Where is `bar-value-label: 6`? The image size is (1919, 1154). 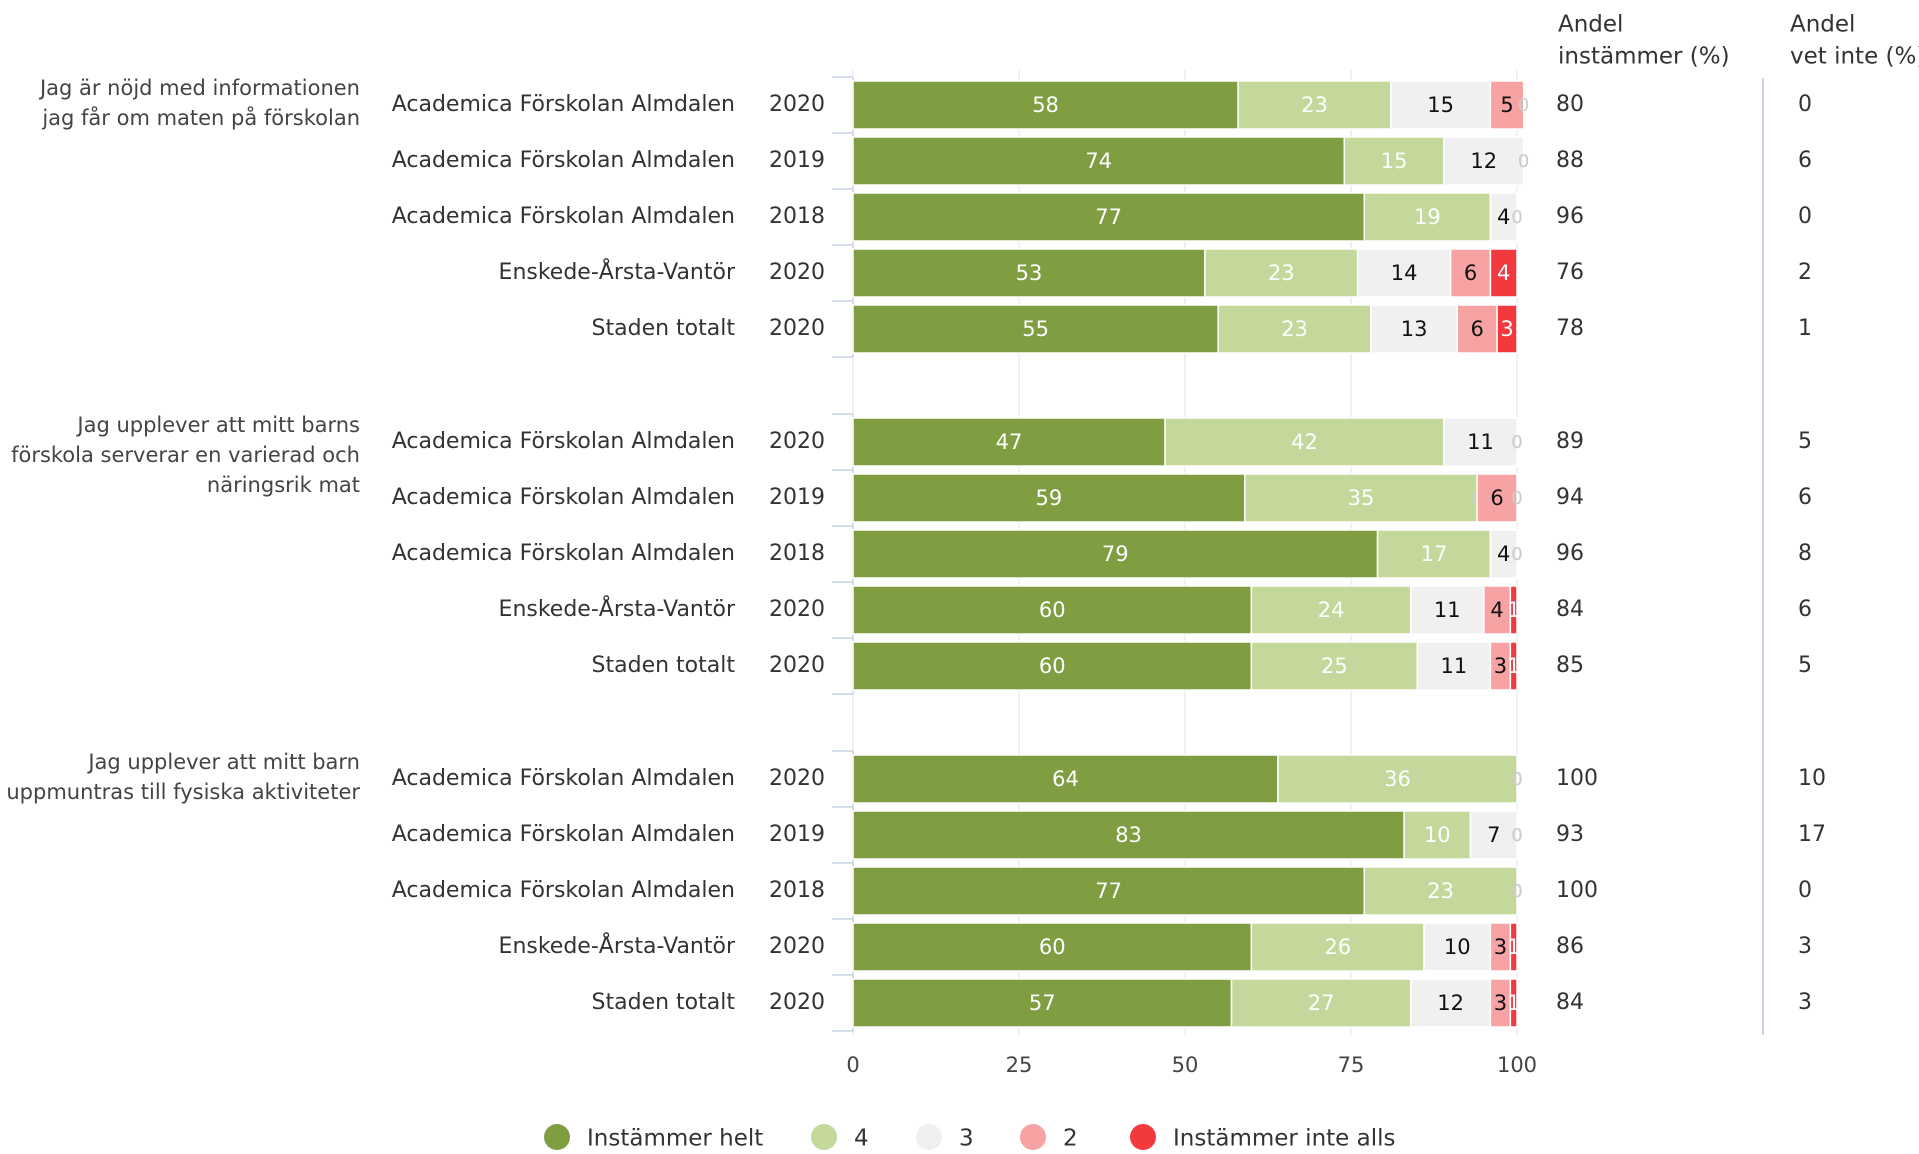 bar-value-label: 6 is located at coordinates (1476, 329).